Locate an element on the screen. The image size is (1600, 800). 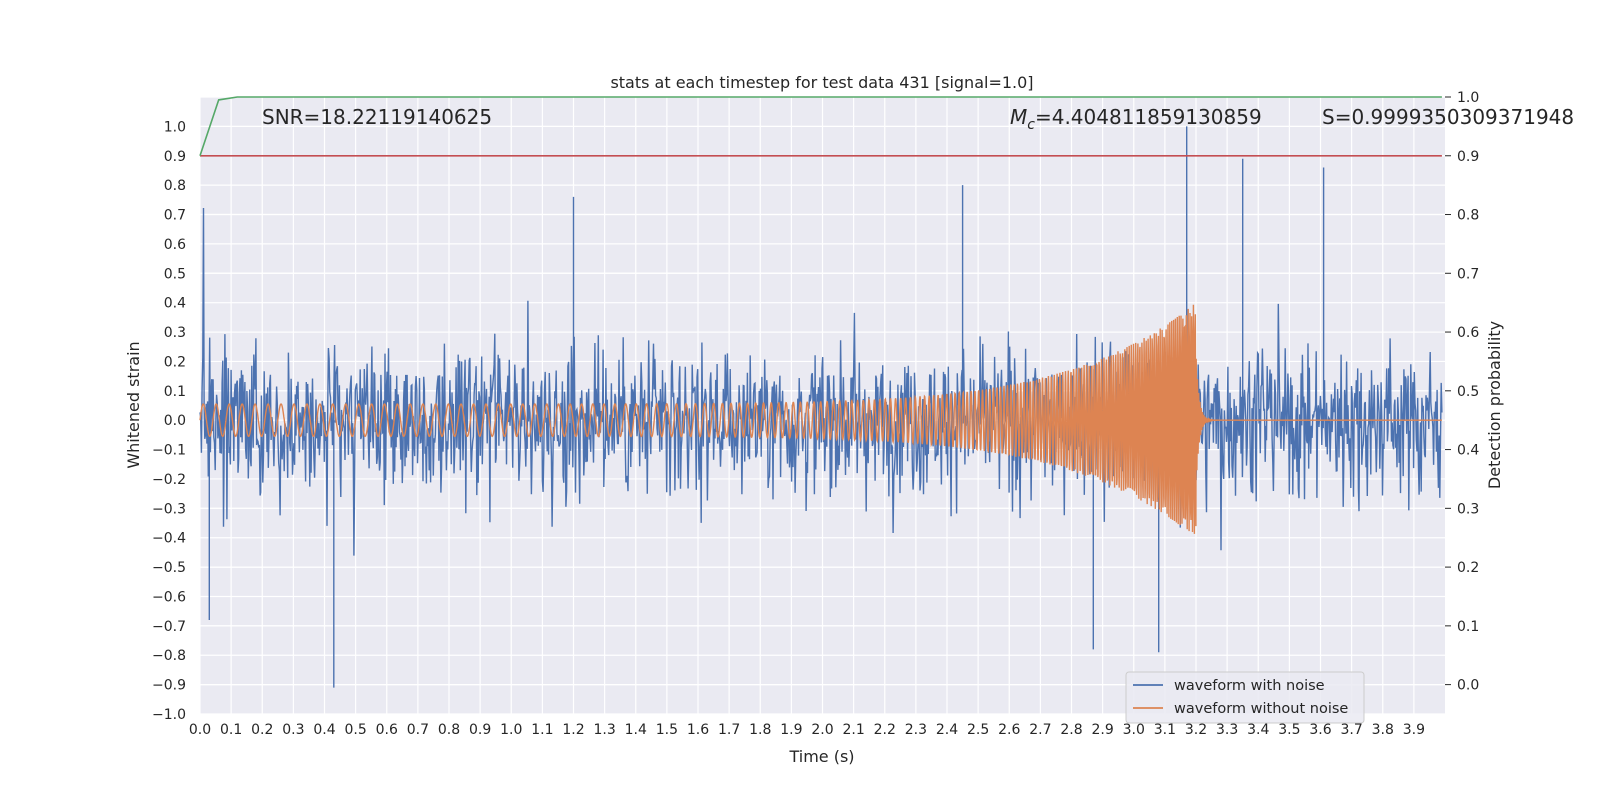
chirp-mass-annotation: Mc=4.404811859130859 is located at coordinates (1136, 119).